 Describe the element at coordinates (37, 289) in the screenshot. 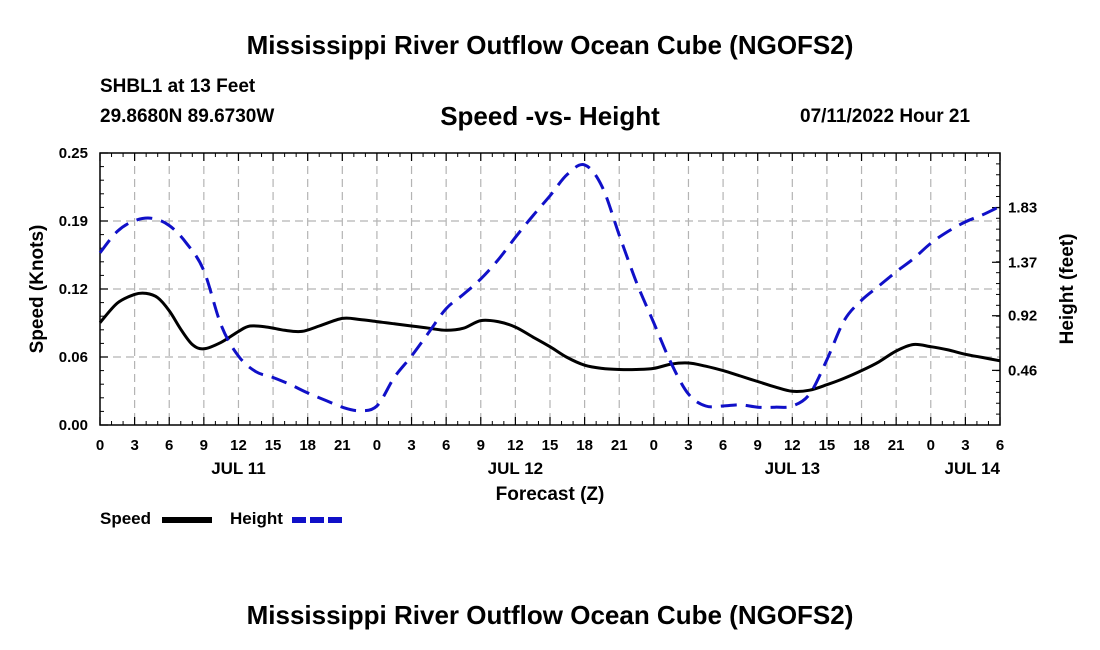

I see `y-axis-title: Speed (Knots)` at that location.